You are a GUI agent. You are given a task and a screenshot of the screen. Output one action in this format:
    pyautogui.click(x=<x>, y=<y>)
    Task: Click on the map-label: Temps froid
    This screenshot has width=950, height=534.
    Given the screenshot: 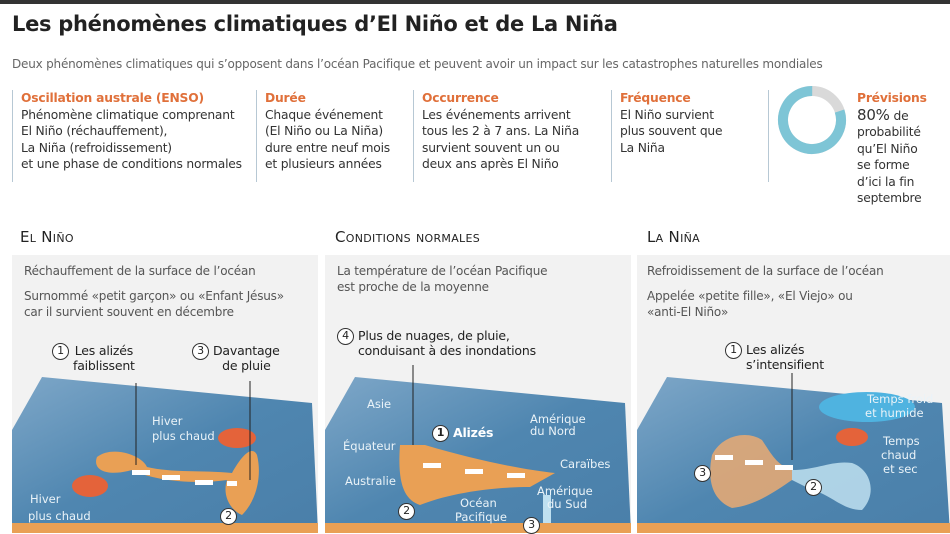 What is the action you would take?
    pyautogui.click(x=899, y=399)
    